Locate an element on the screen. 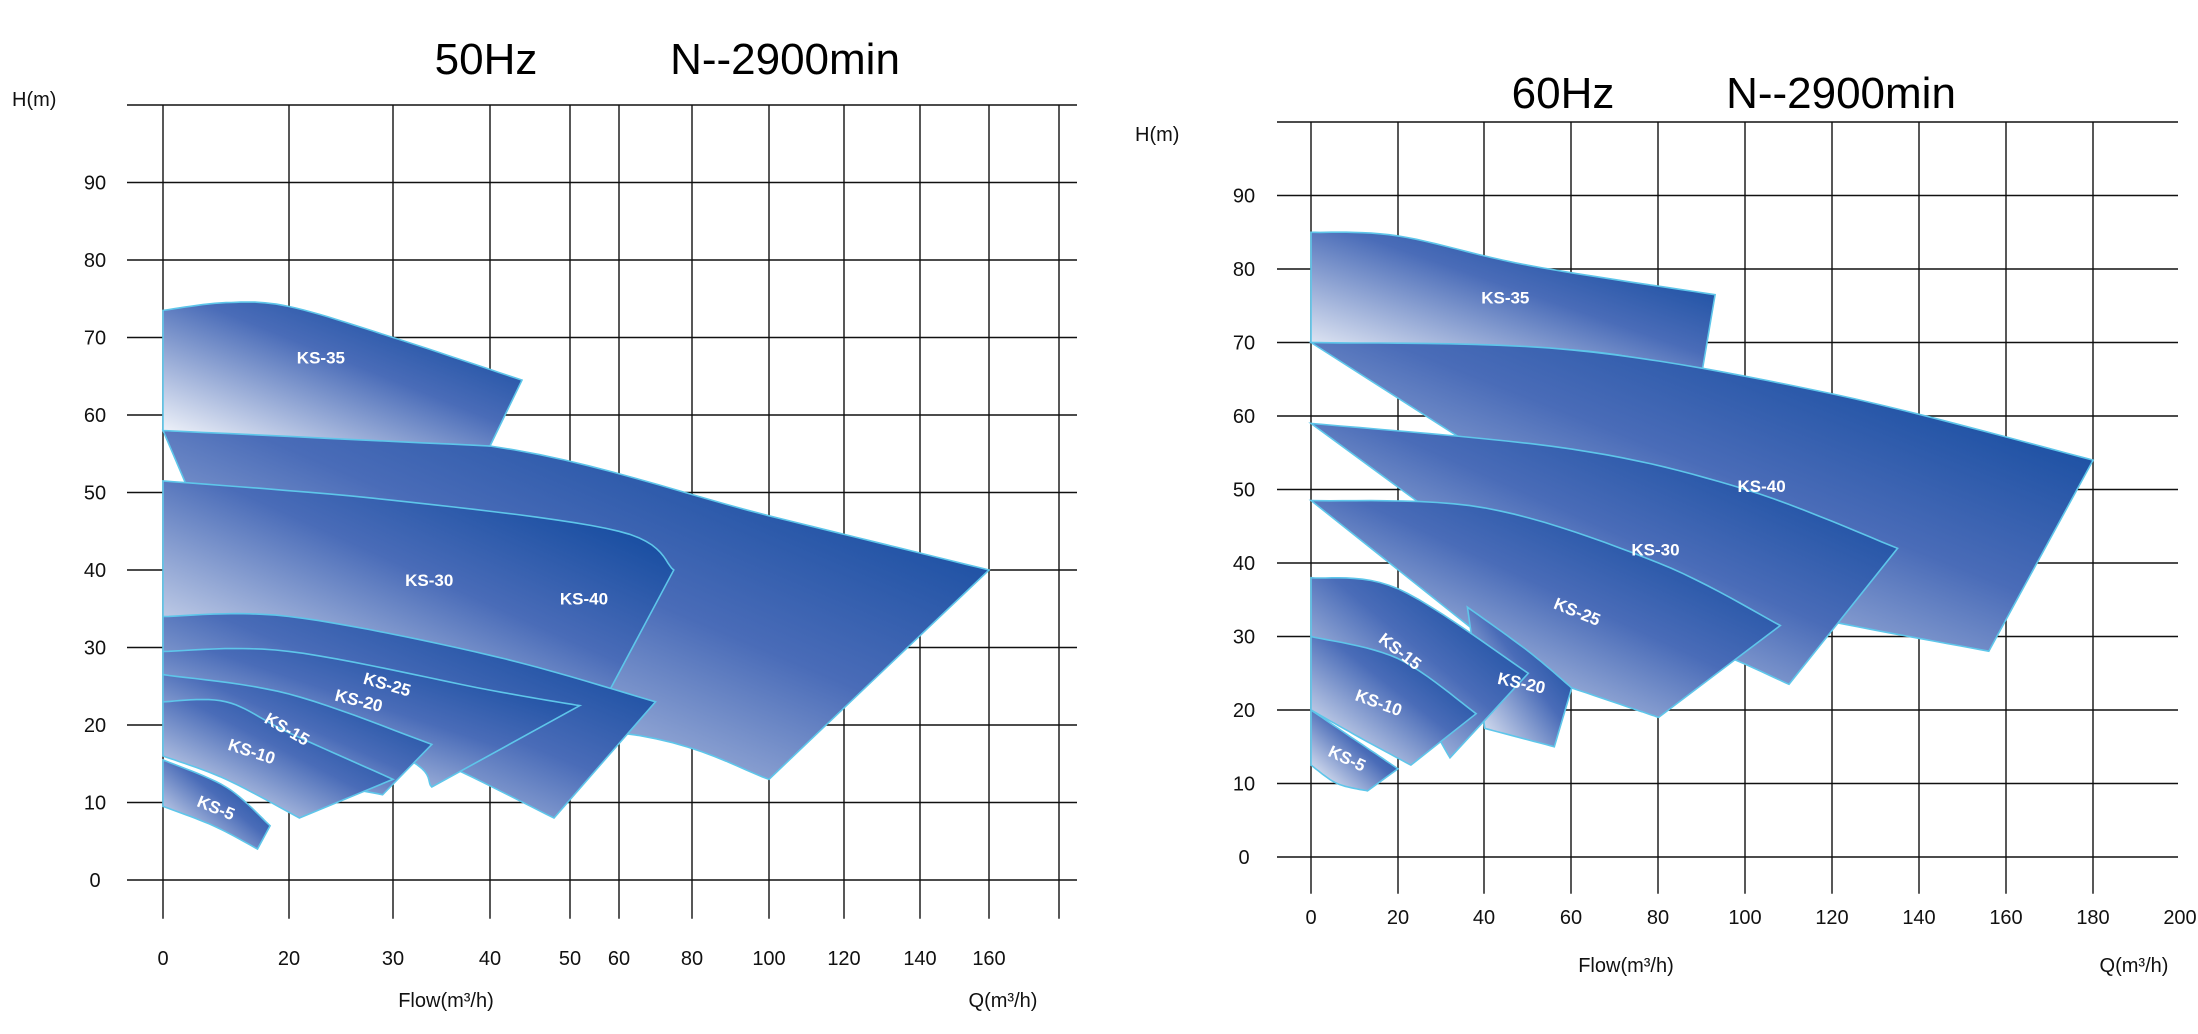 This screenshot has height=1034, width=2198. x-tick-labels: 0 20 40 60 80 100 120 140 160 180 200 is located at coordinates (1750, 918).